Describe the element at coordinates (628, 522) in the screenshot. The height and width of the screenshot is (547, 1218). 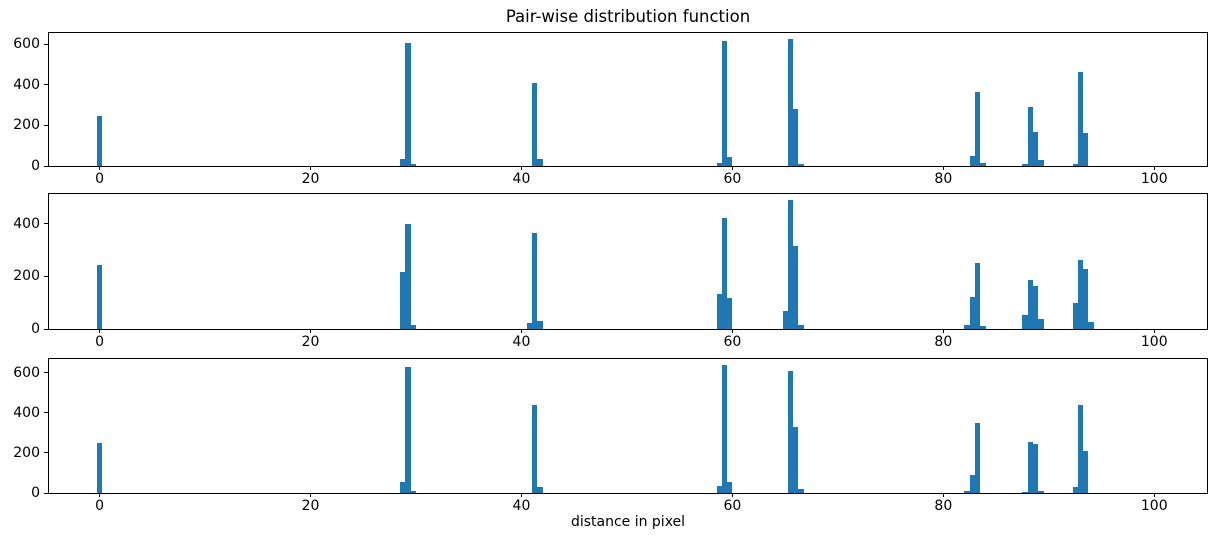
I see `x-axis-label: distance in pixel` at that location.